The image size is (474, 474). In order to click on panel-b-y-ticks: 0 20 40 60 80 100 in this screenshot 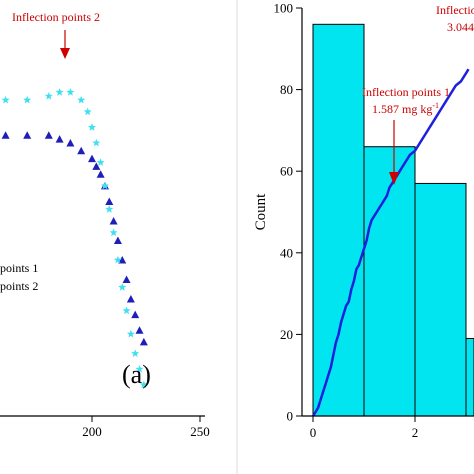, I will do `click(288, 212)`.